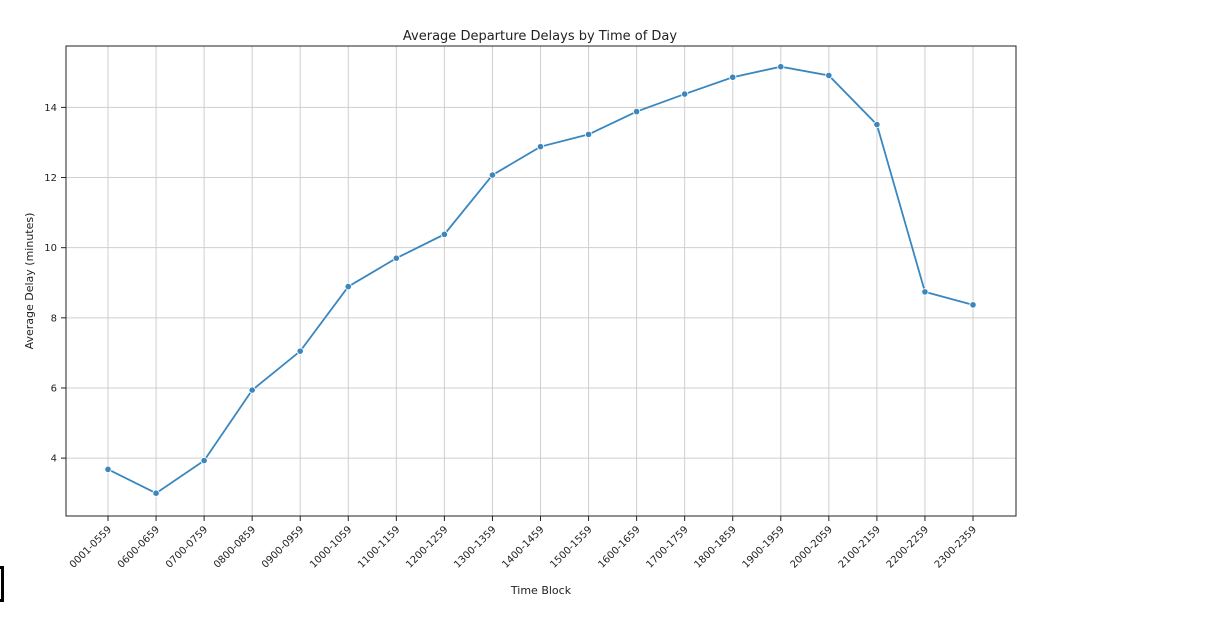 The image size is (1220, 618). What do you see at coordinates (764, 547) in the screenshot?
I see `x-tick-label: 1900-1959` at bounding box center [764, 547].